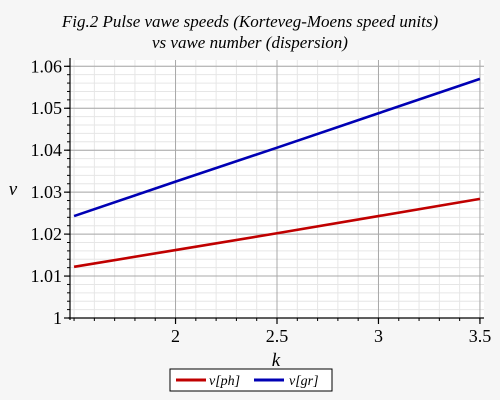 This screenshot has height=400, width=500. I want to click on y-tick-label: 1.06, so click(47, 66).